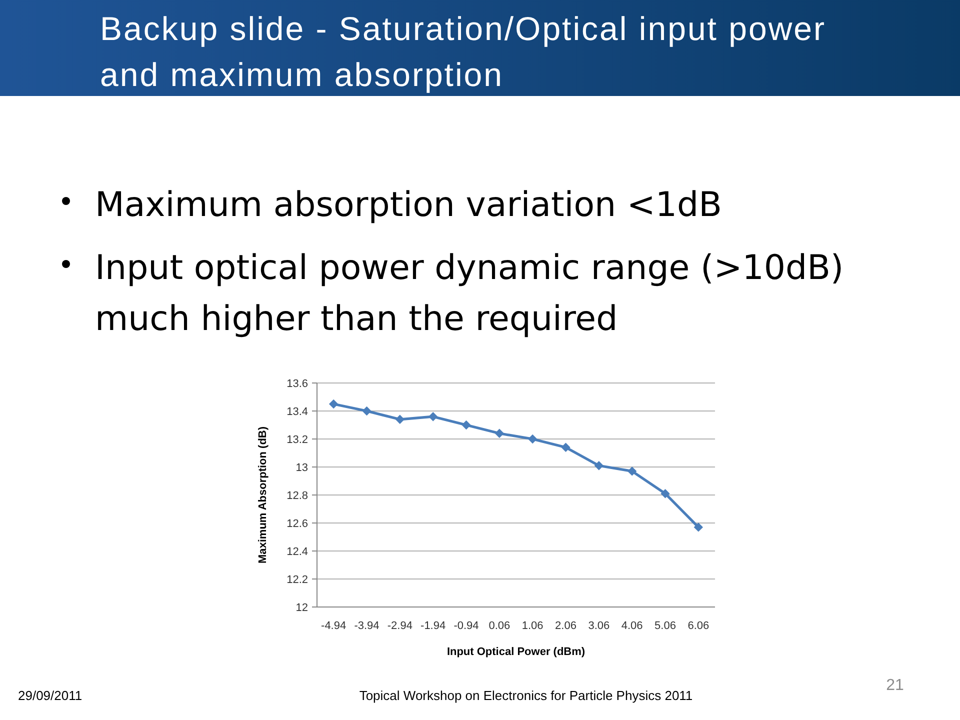 The width and height of the screenshot is (960, 720). I want to click on x-tick-label: 1.06, so click(533, 626).